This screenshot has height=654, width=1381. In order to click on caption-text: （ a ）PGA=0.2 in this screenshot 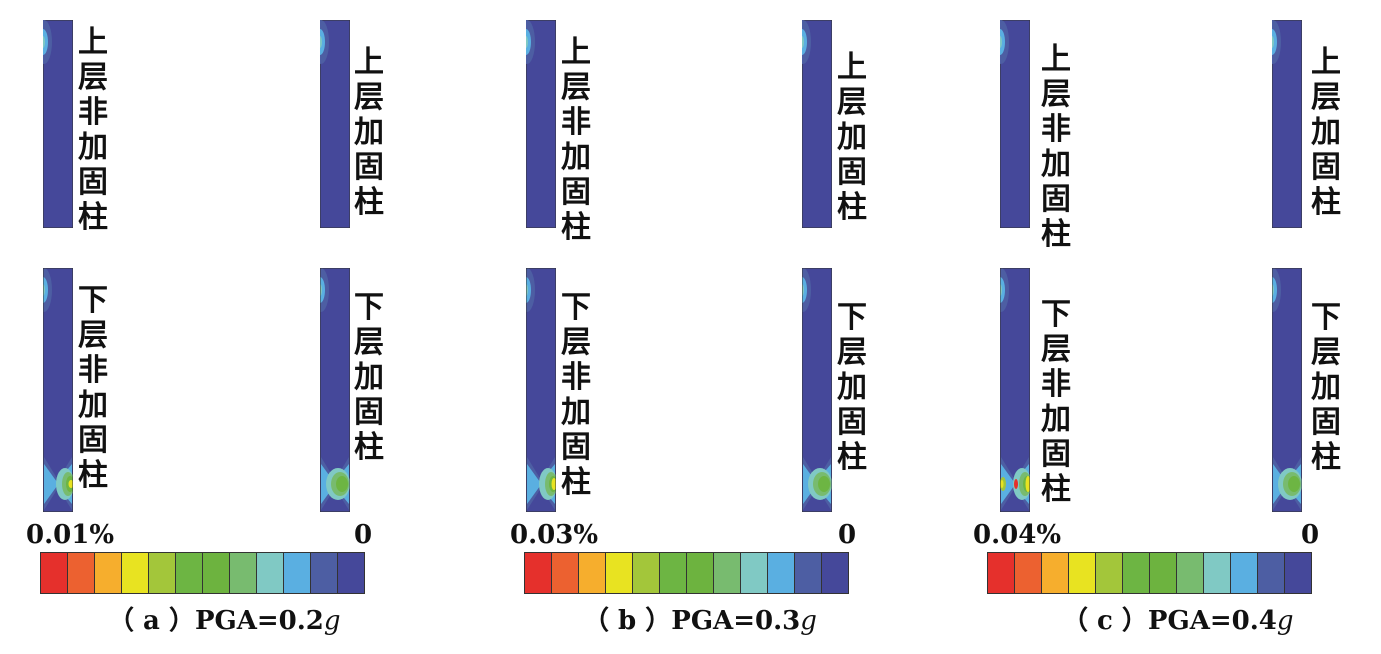, I will do `click(216, 621)`.